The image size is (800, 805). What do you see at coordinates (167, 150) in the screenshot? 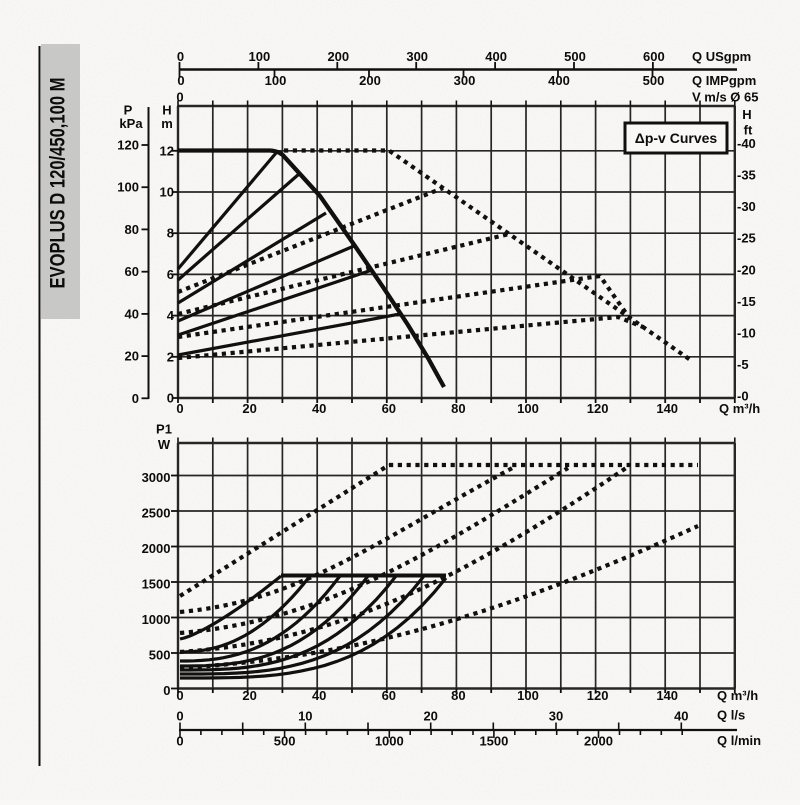
I see `svg-text: 12` at bounding box center [167, 150].